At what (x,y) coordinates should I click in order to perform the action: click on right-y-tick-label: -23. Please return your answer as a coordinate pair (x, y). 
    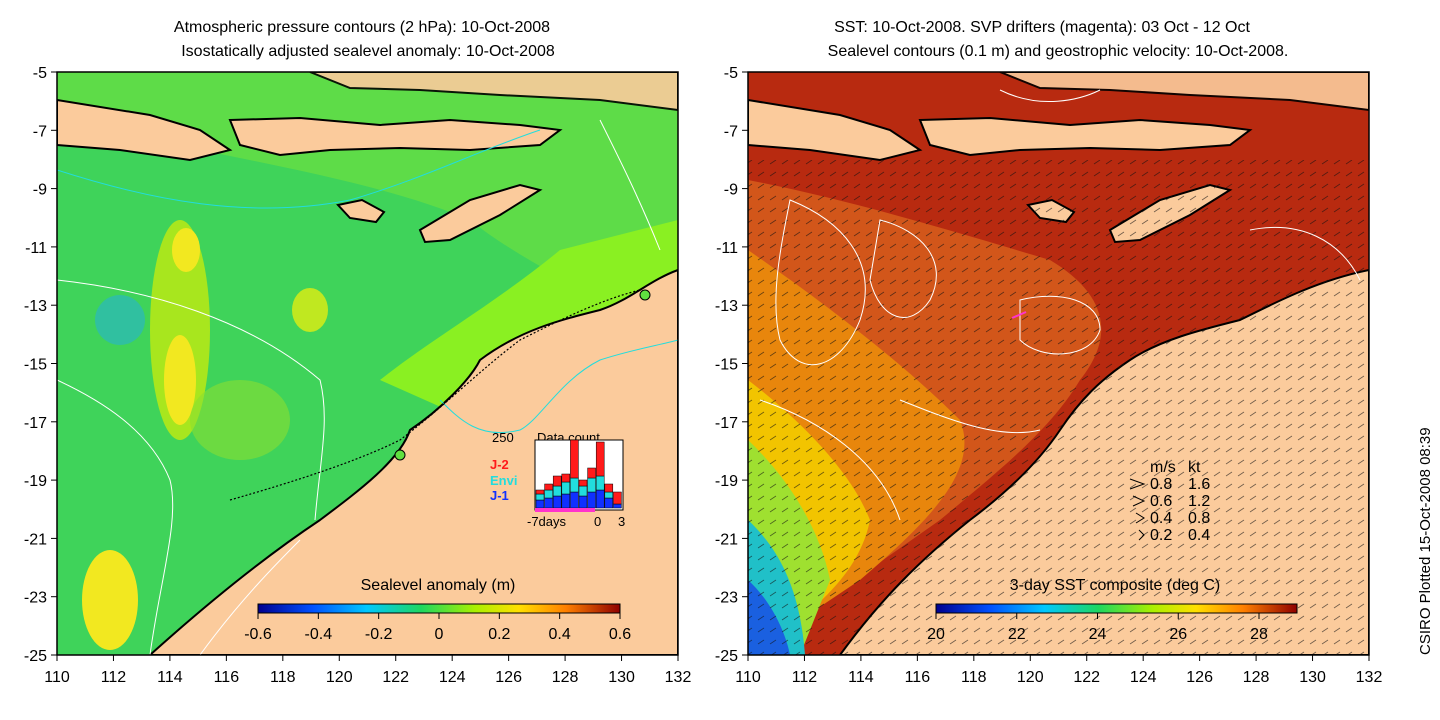
    Looking at the image, I should click on (726, 598).